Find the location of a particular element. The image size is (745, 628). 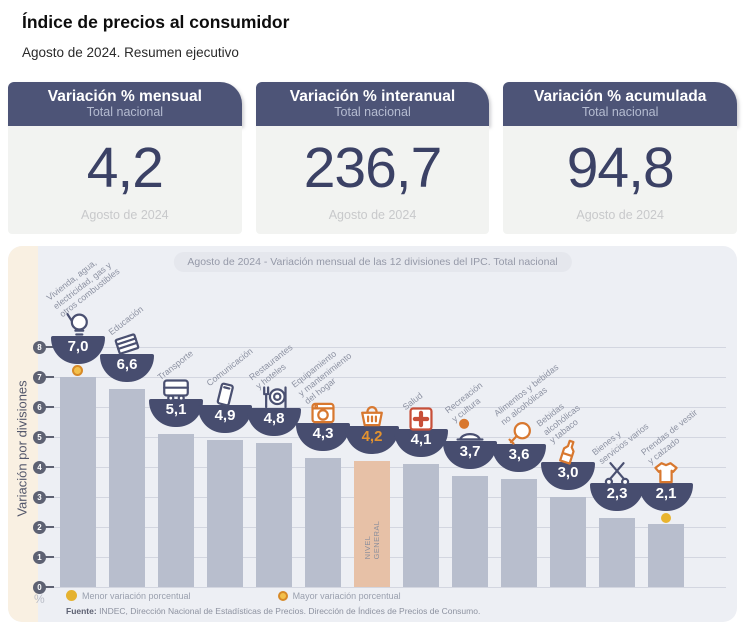

kpi-card-body: 94,8 Agosto de 2024 is located at coordinates (620, 180).